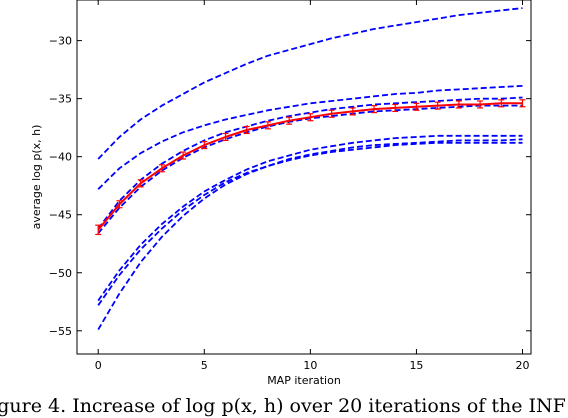 Image resolution: width=568 pixels, height=418 pixels. I want to click on x-tick-label: 15, so click(416, 365).